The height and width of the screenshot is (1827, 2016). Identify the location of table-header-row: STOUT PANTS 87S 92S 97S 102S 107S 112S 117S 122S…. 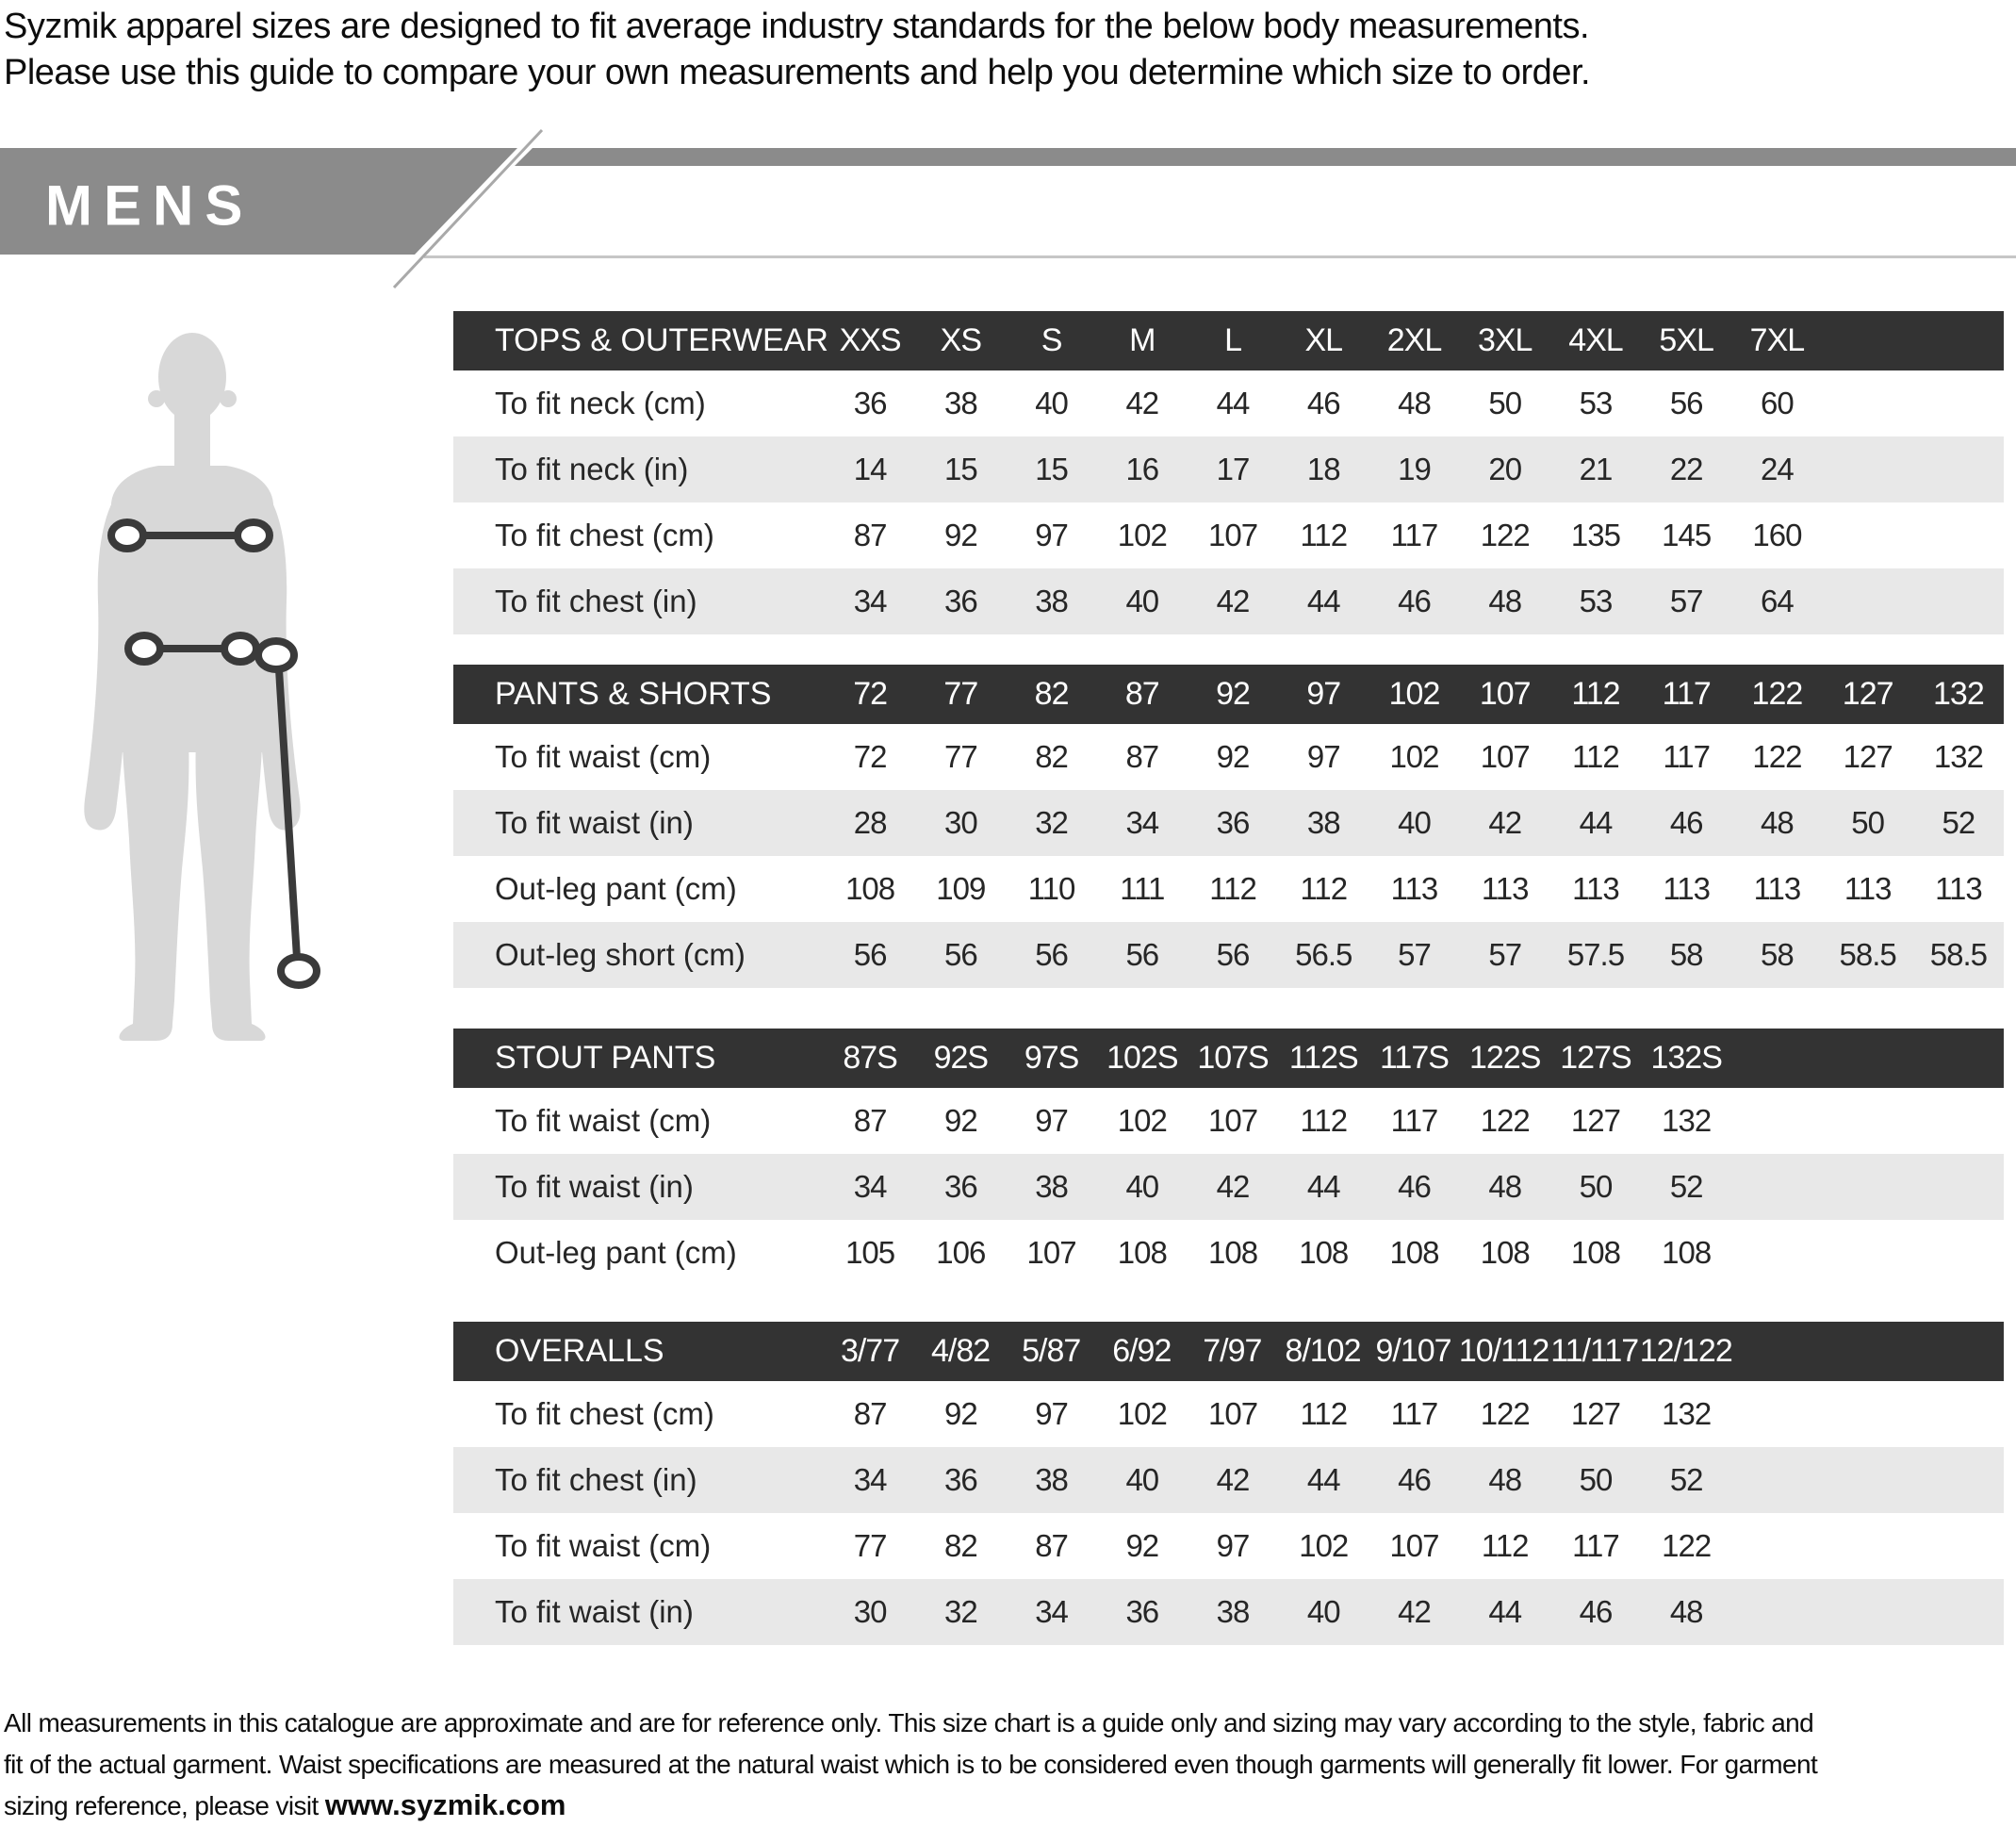
(1228, 1058).